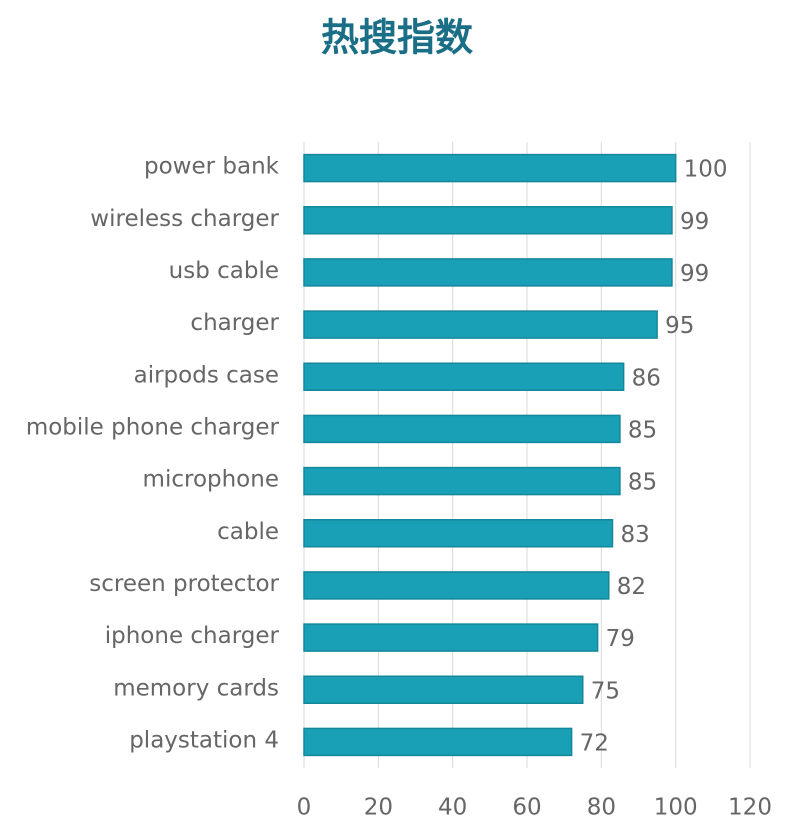  I want to click on y-tick-label: airpods case, so click(206, 375).